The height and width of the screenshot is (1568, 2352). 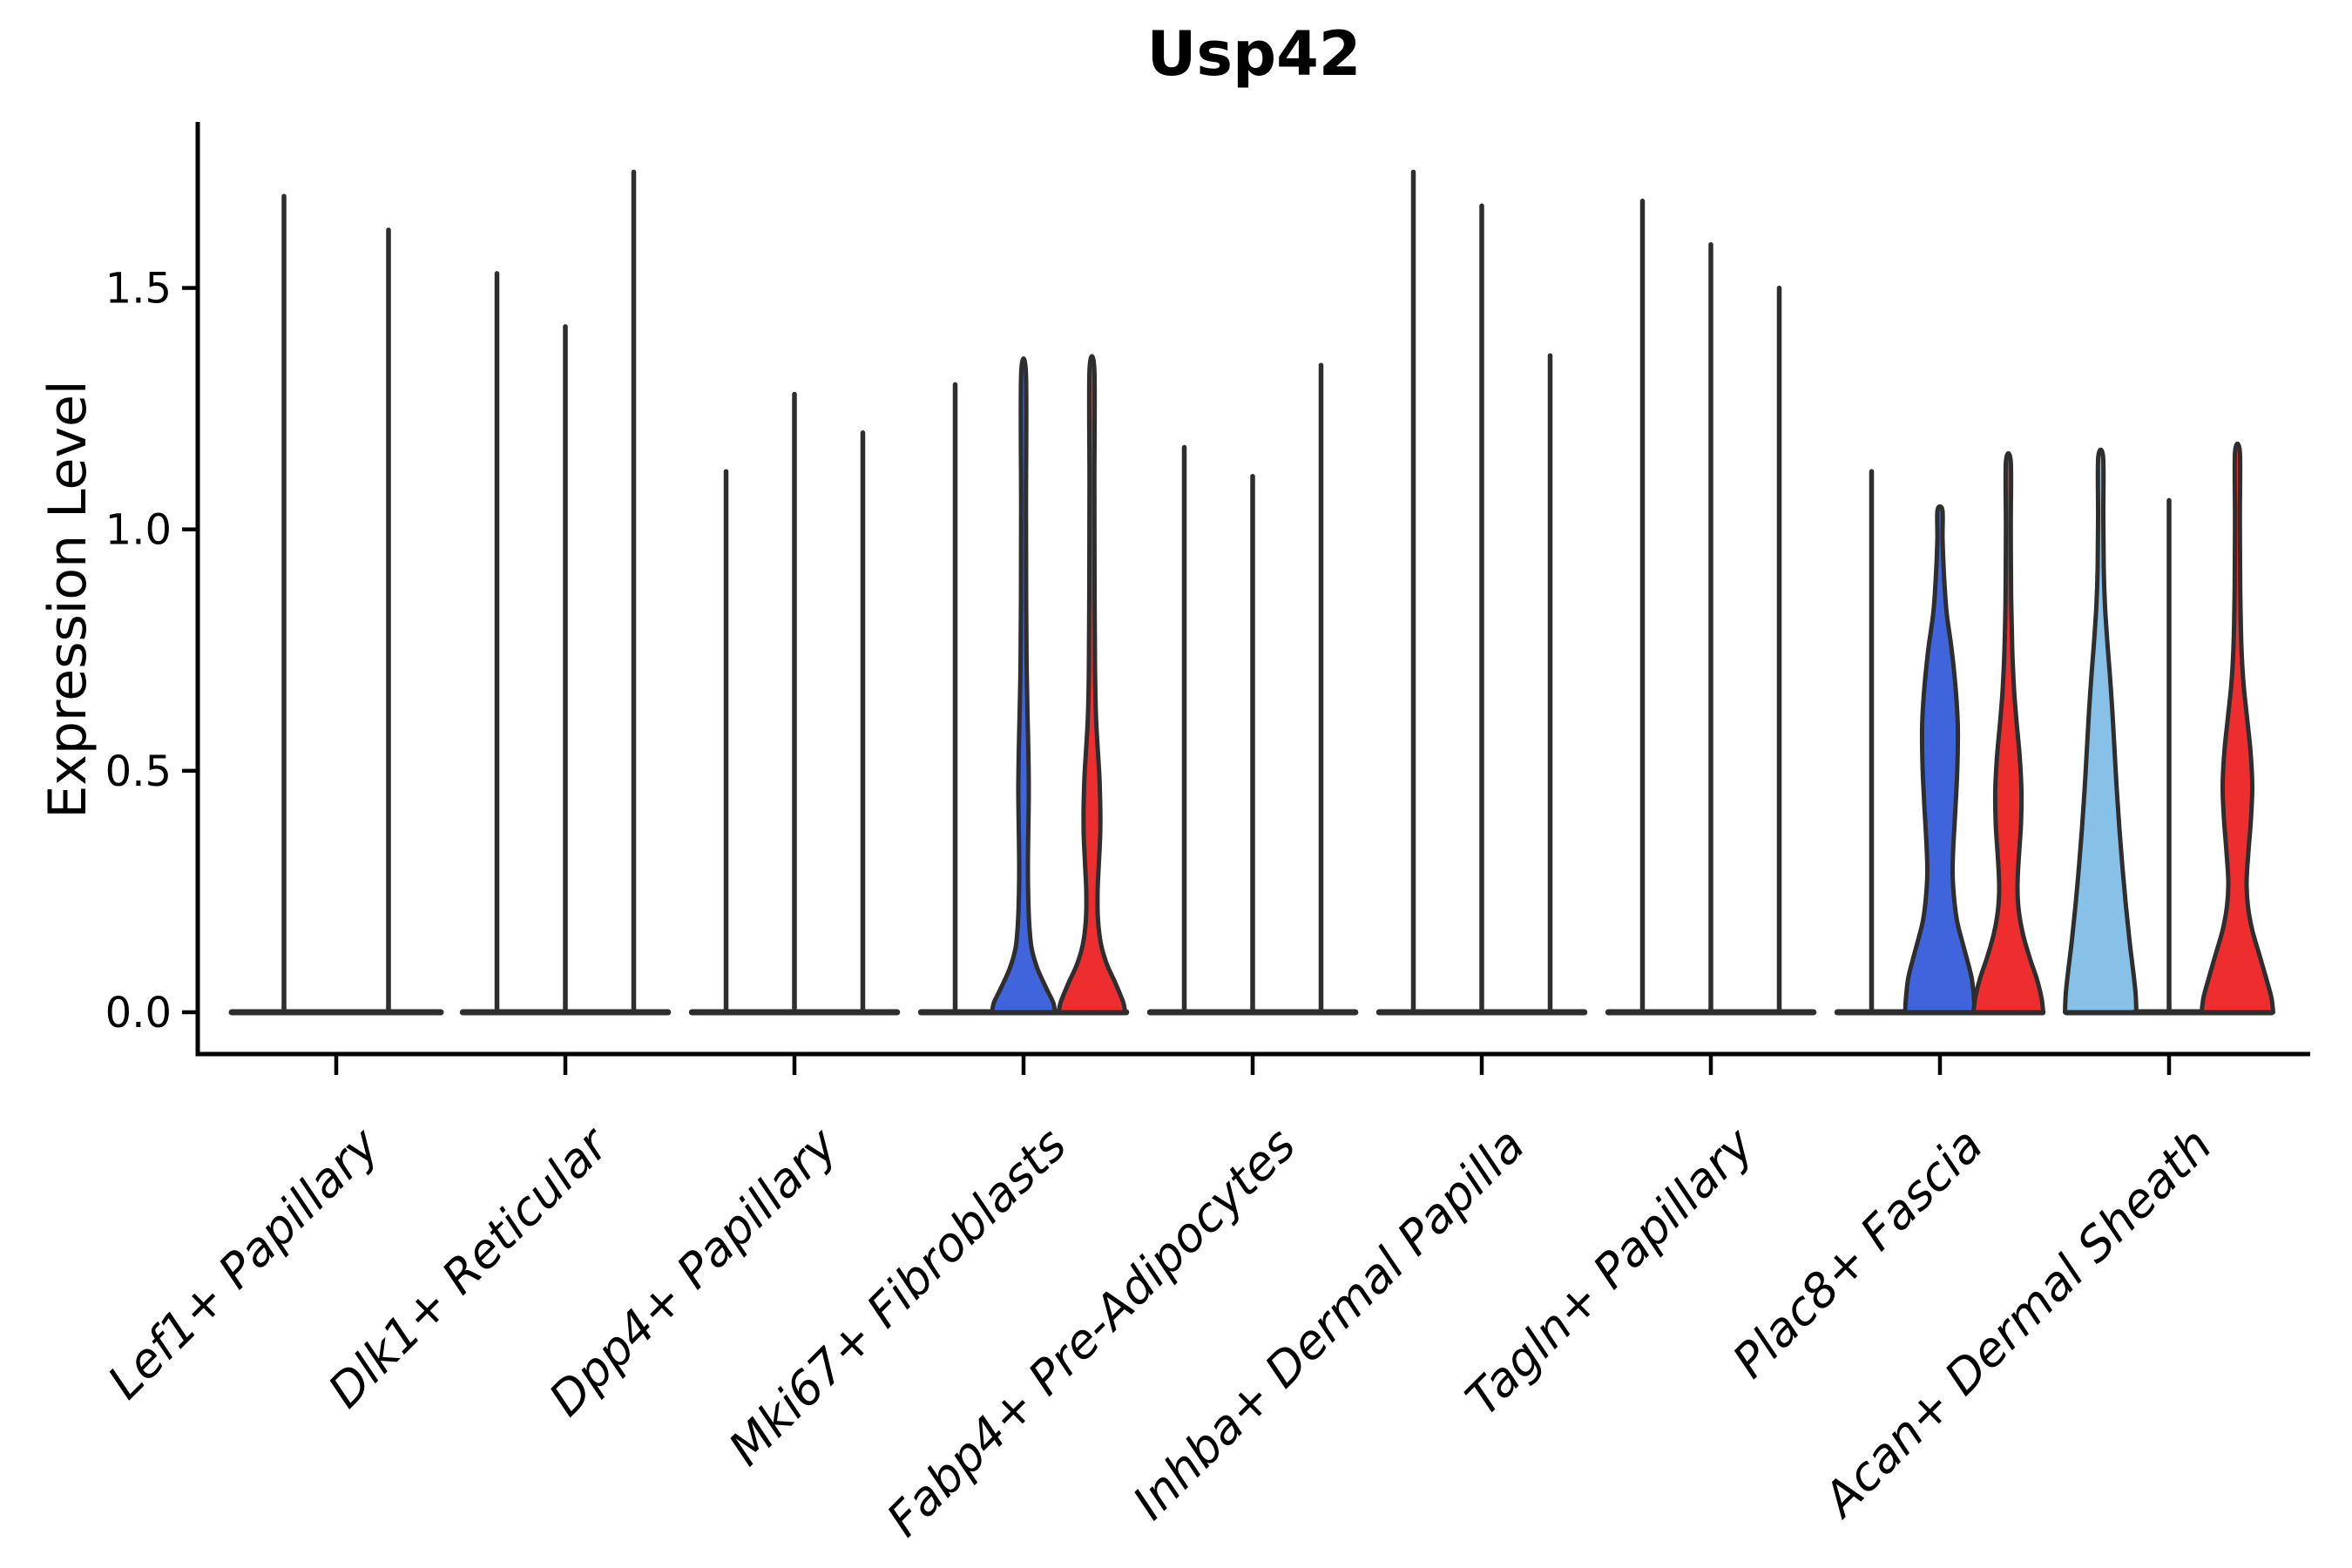 What do you see at coordinates (138, 530) in the screenshot?
I see `y-tick-label: 1.0` at bounding box center [138, 530].